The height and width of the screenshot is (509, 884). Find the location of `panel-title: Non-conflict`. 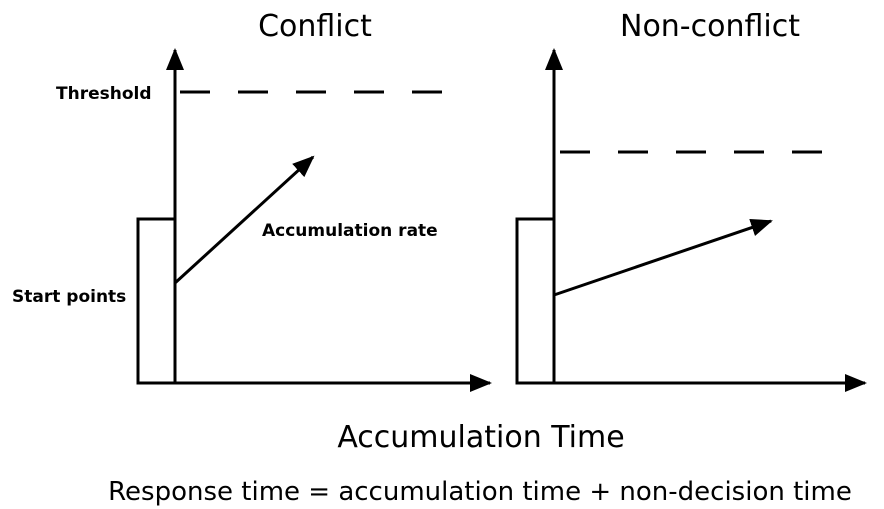

panel-title: Non-conflict is located at coordinates (710, 26).